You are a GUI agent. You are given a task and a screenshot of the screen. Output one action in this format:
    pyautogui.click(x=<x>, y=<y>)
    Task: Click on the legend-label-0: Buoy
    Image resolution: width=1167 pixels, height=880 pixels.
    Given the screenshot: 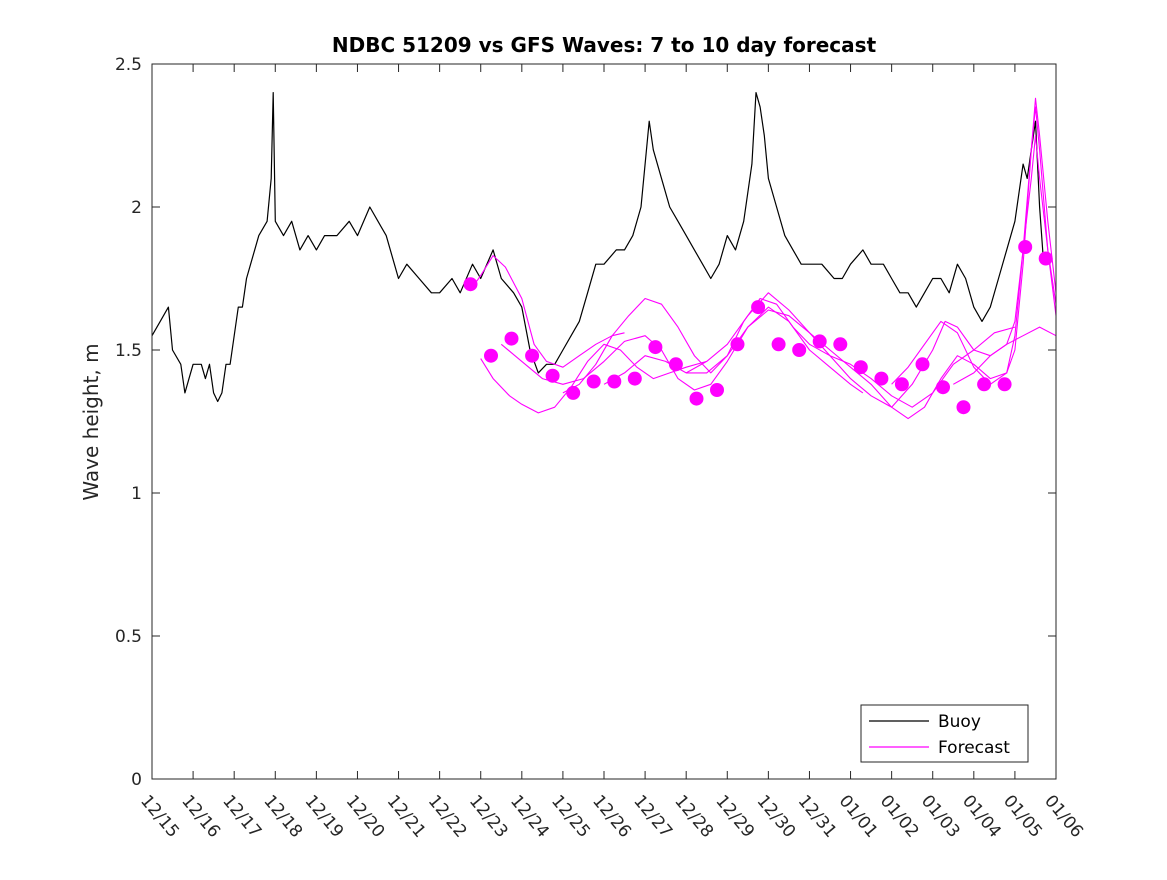 What is the action you would take?
    pyautogui.click(x=959, y=722)
    